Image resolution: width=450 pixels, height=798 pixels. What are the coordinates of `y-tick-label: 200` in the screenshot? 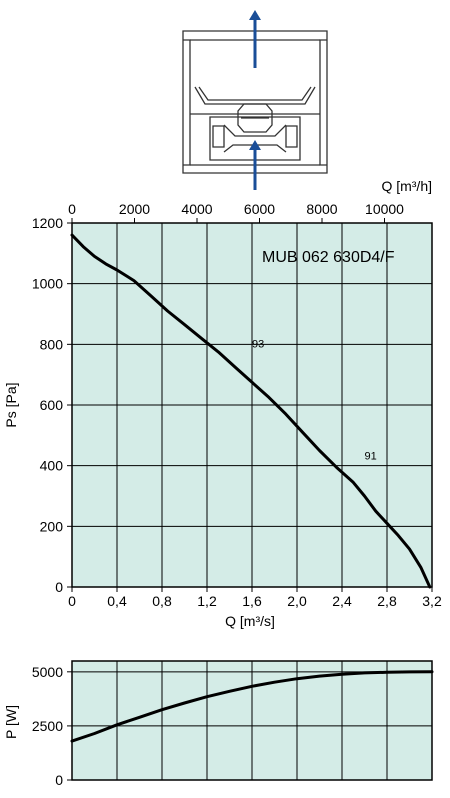 It's located at (52, 526).